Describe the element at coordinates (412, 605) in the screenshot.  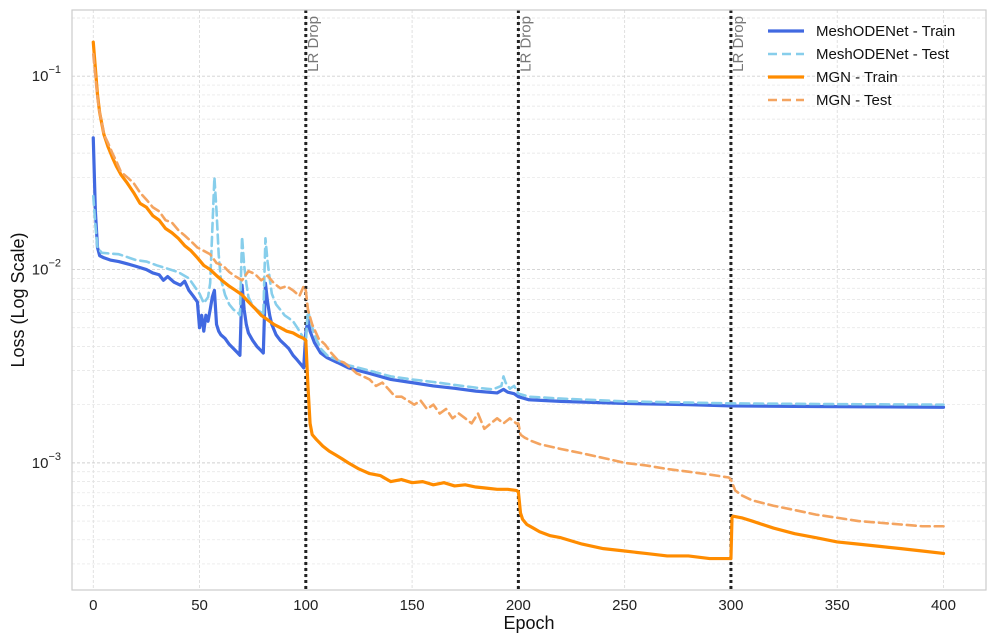
I see `x-tick-label: 150` at that location.